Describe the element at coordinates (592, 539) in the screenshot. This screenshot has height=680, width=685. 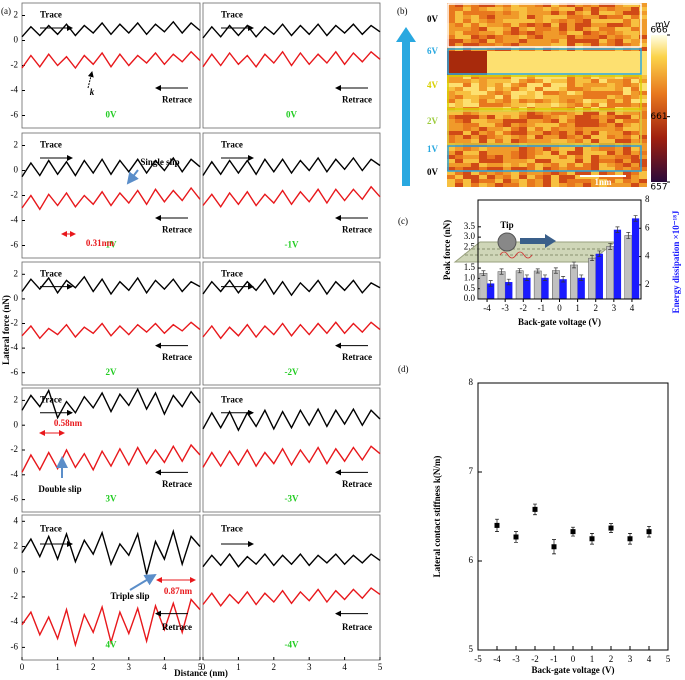
I see `point` at that location.